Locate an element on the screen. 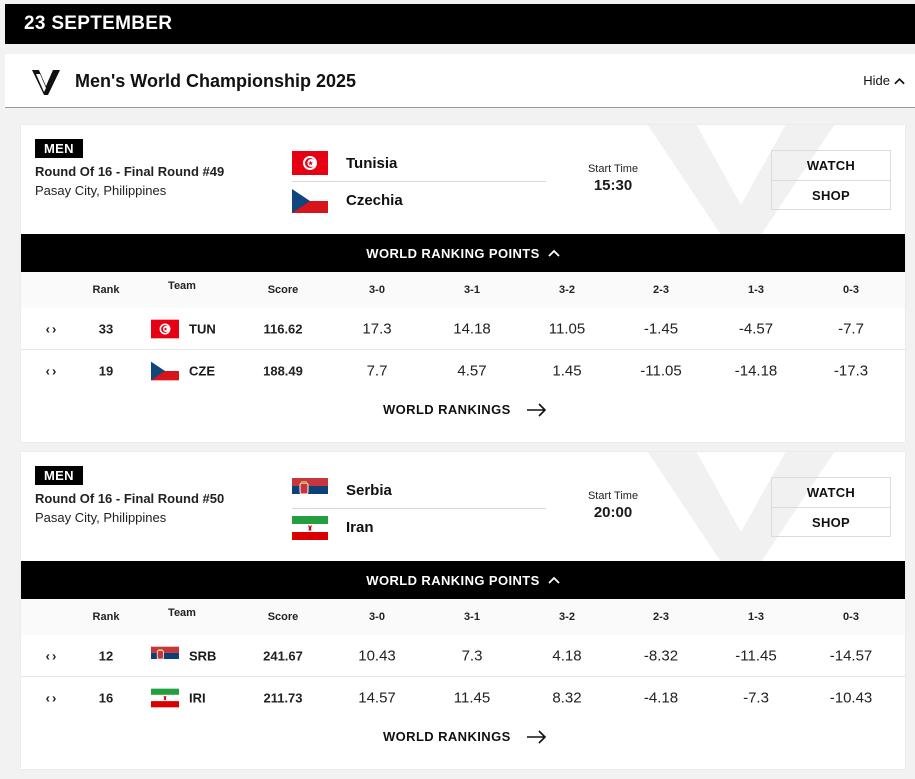 This screenshot has width=915, height=779. points-2-3: -11.05 is located at coordinates (661, 371).